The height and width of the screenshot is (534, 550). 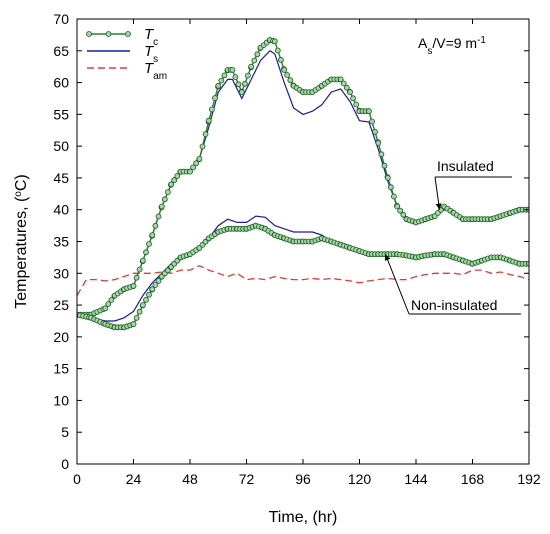 What do you see at coordinates (61, 305) in the screenshot?
I see `y-tick-label: 25` at bounding box center [61, 305].